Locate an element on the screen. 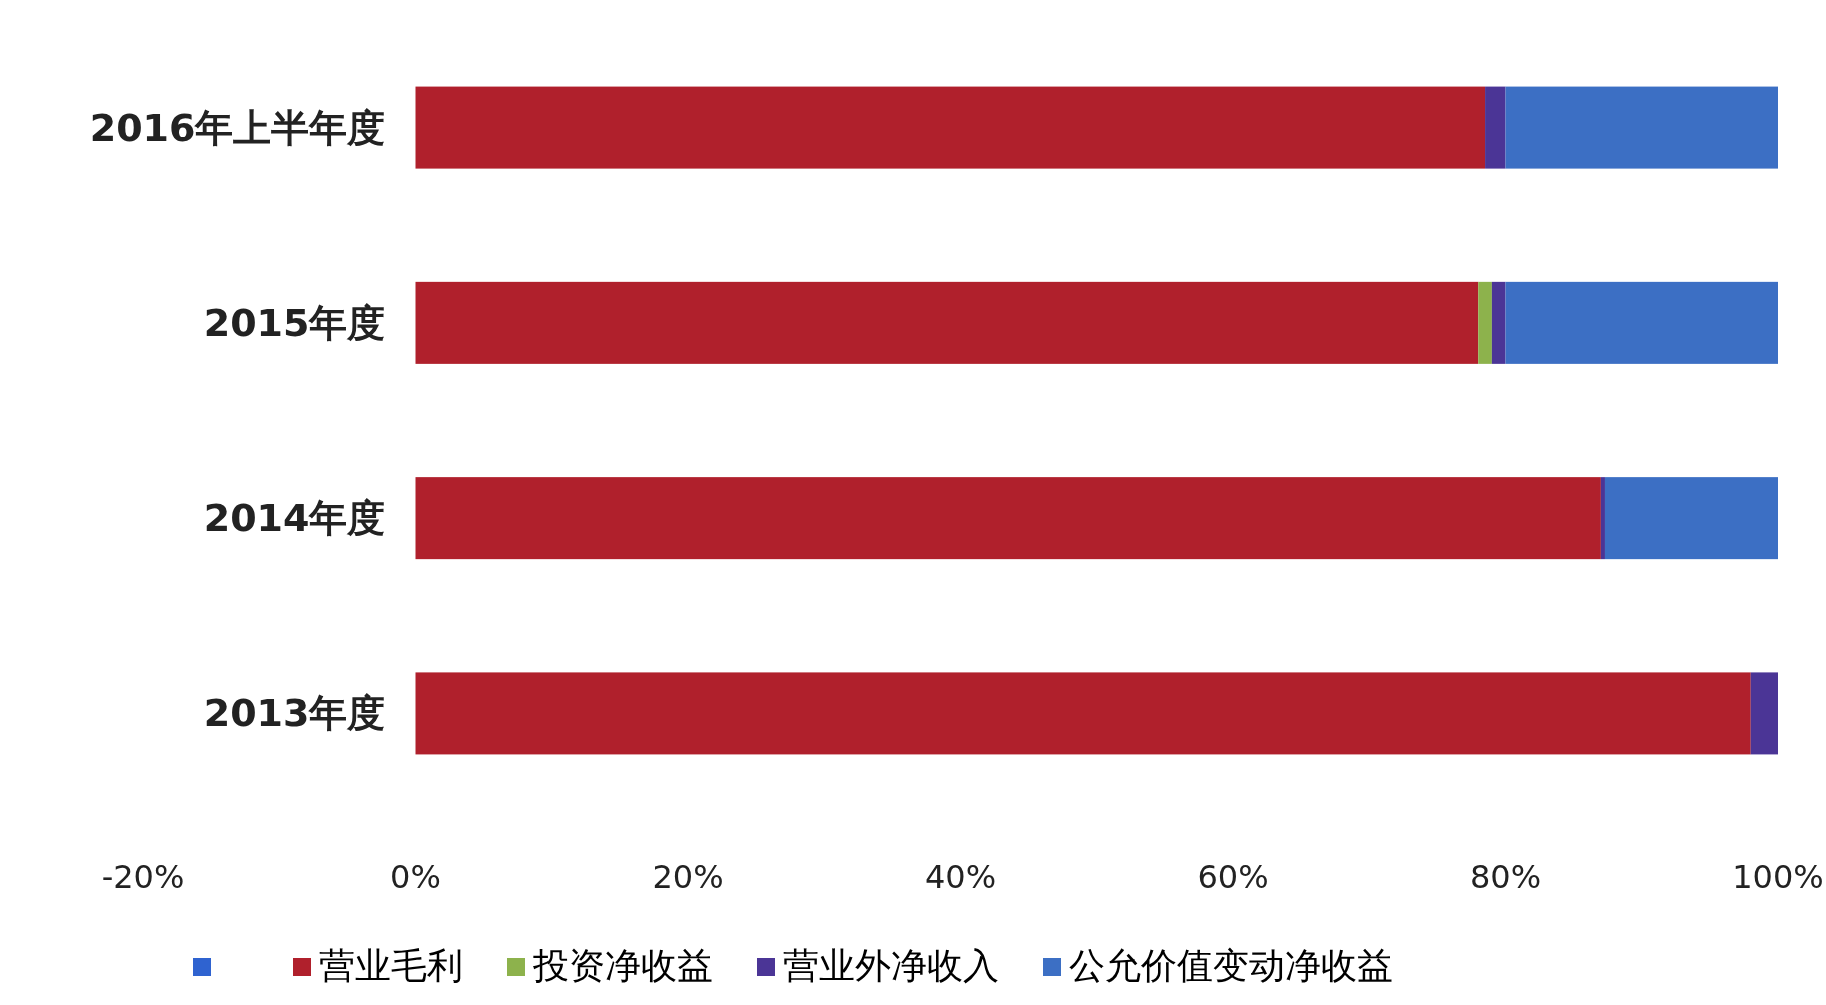 This screenshot has width=1826, height=1005. x-tick-label: 0% is located at coordinates (415, 877).